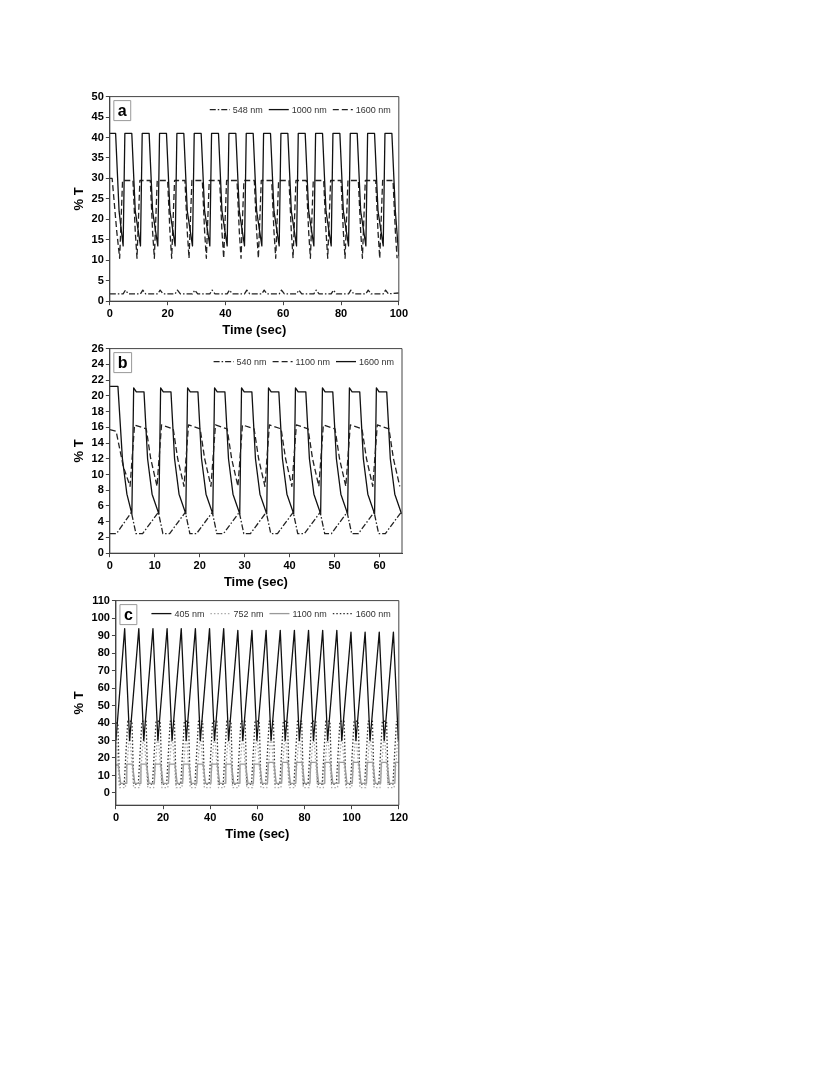 This screenshot has height=1080, width=816. I want to click on y-tick-label: 70, so click(103, 669).